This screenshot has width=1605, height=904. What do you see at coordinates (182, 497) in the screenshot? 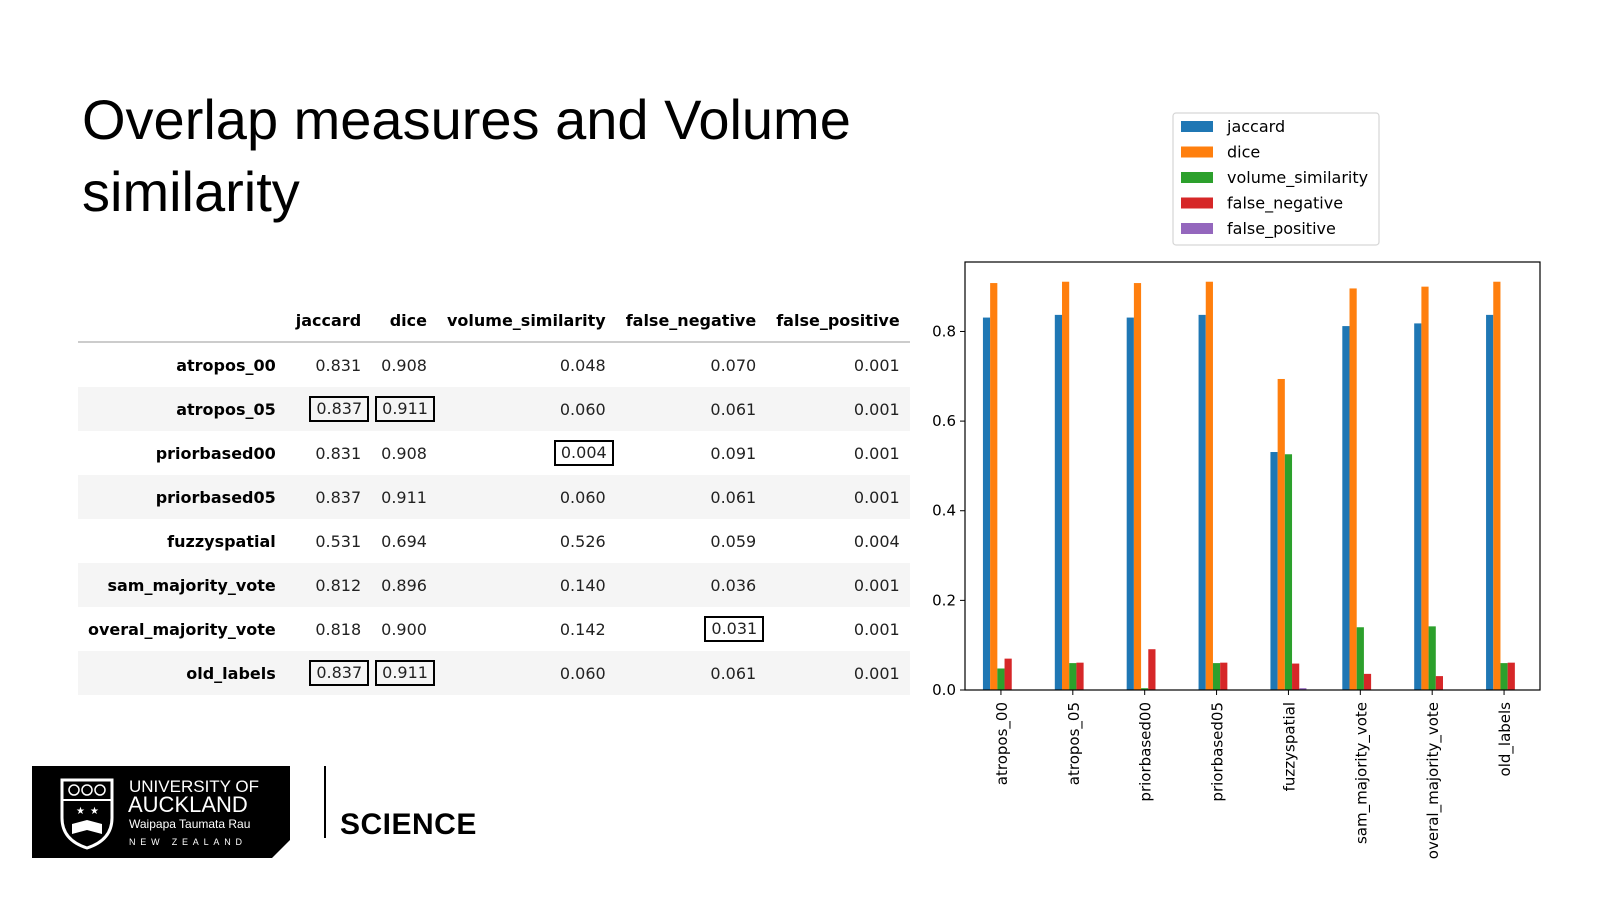
I see `row-label: priorbased05` at bounding box center [182, 497].